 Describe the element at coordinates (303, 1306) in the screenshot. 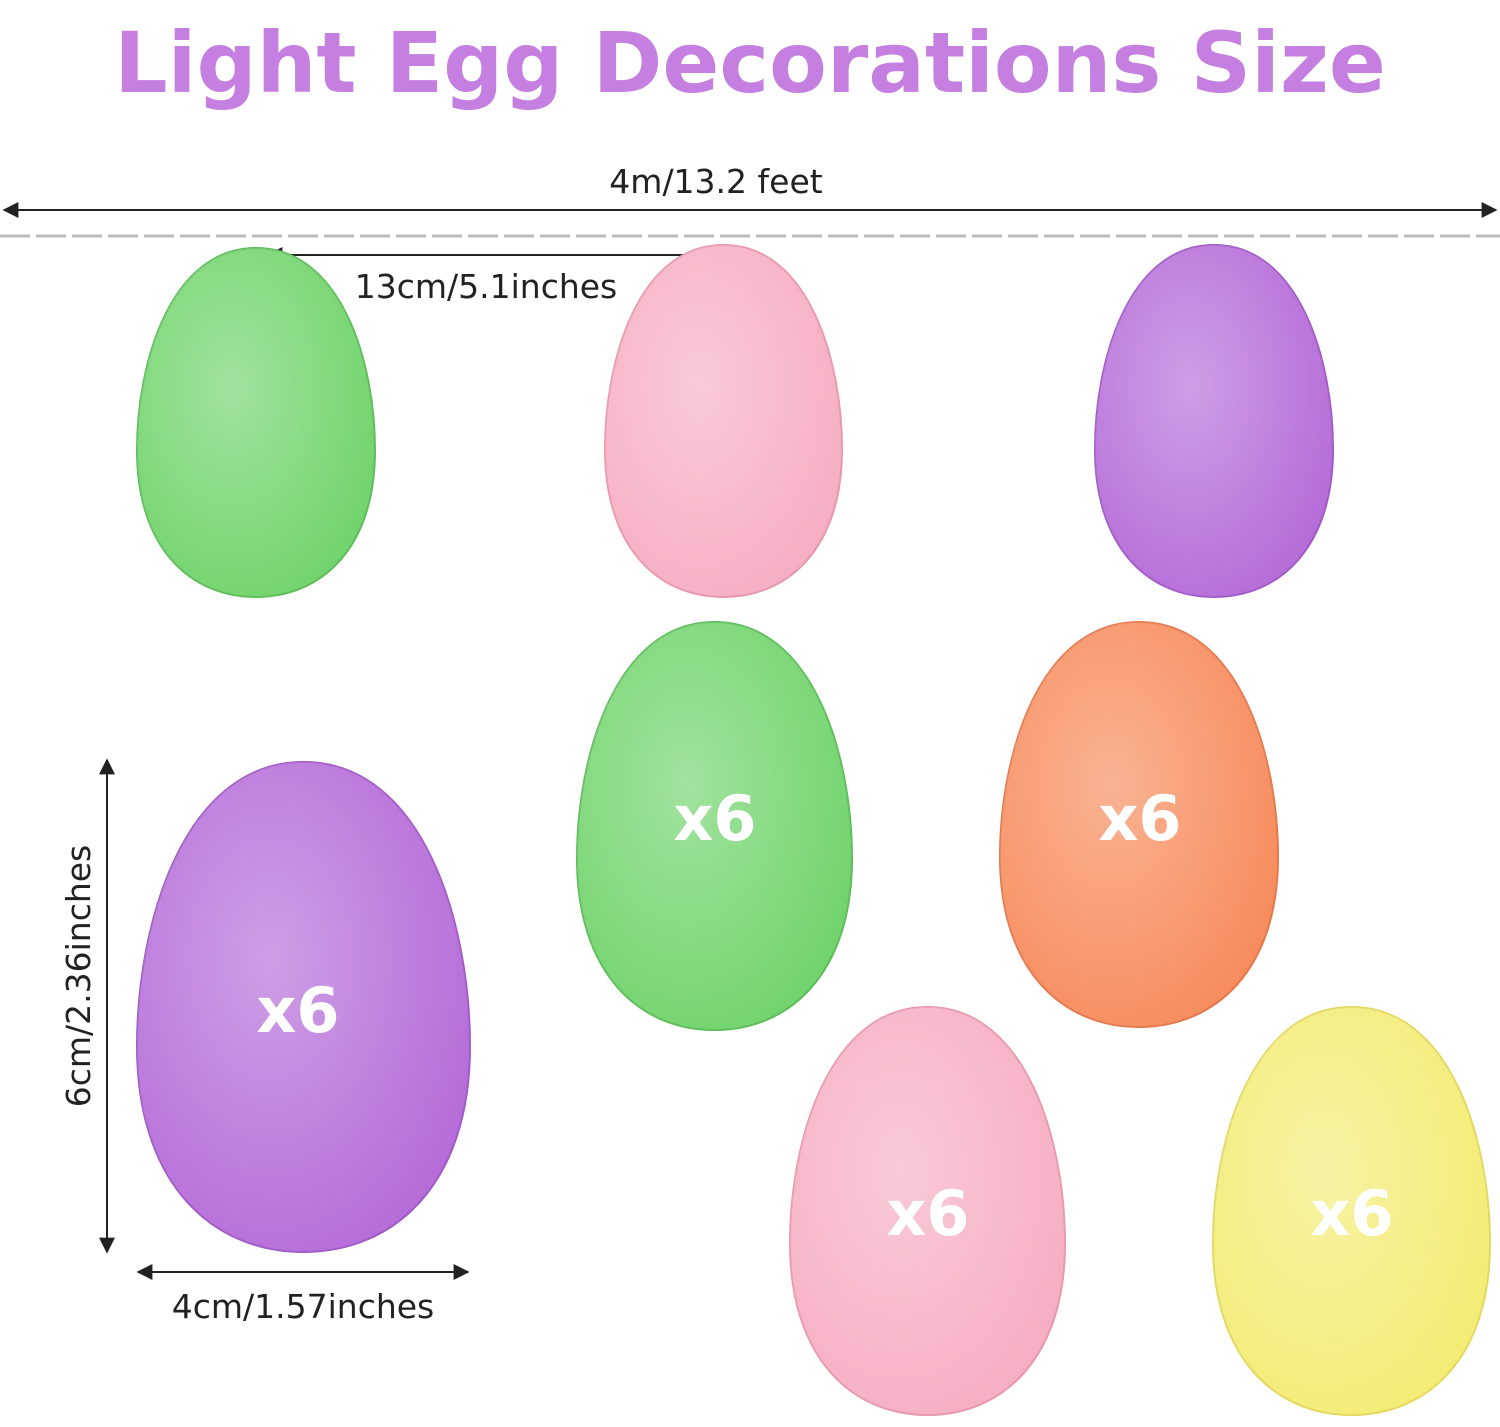

I see `width-label: 4cm/1.57inches` at that location.